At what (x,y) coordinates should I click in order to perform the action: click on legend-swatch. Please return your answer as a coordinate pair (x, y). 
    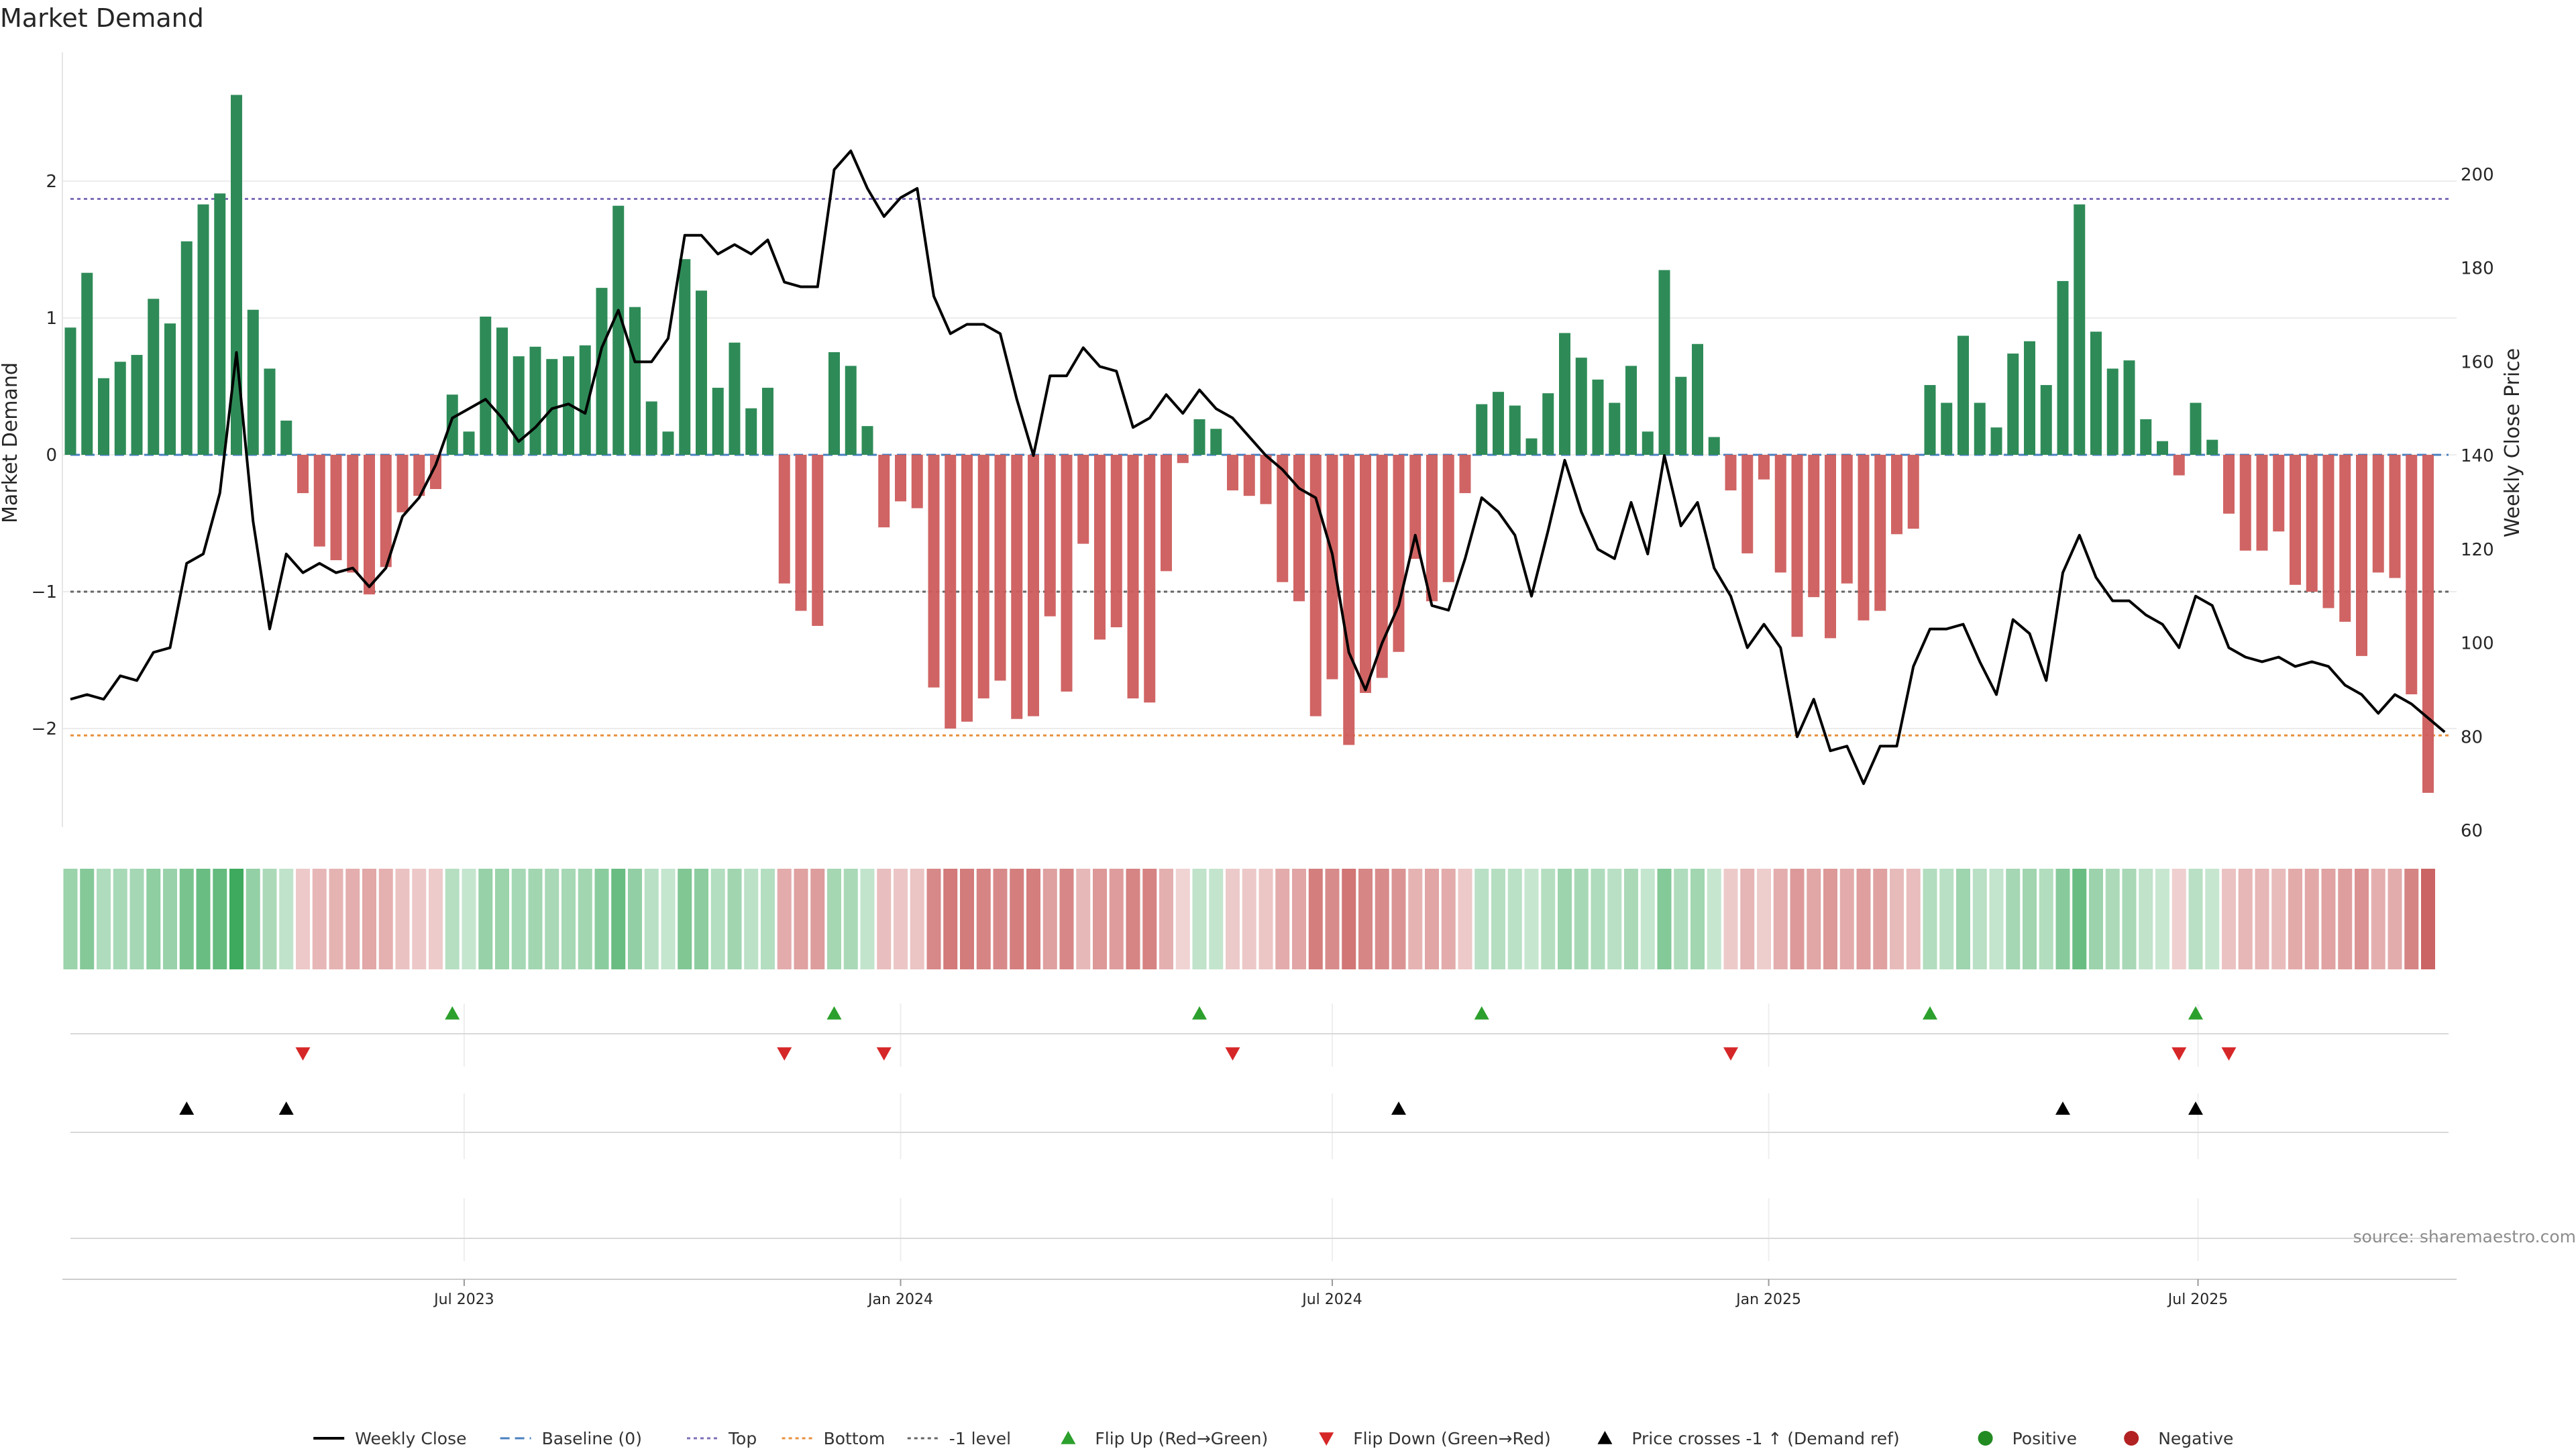
    Looking at the image, I should click on (2131, 1438).